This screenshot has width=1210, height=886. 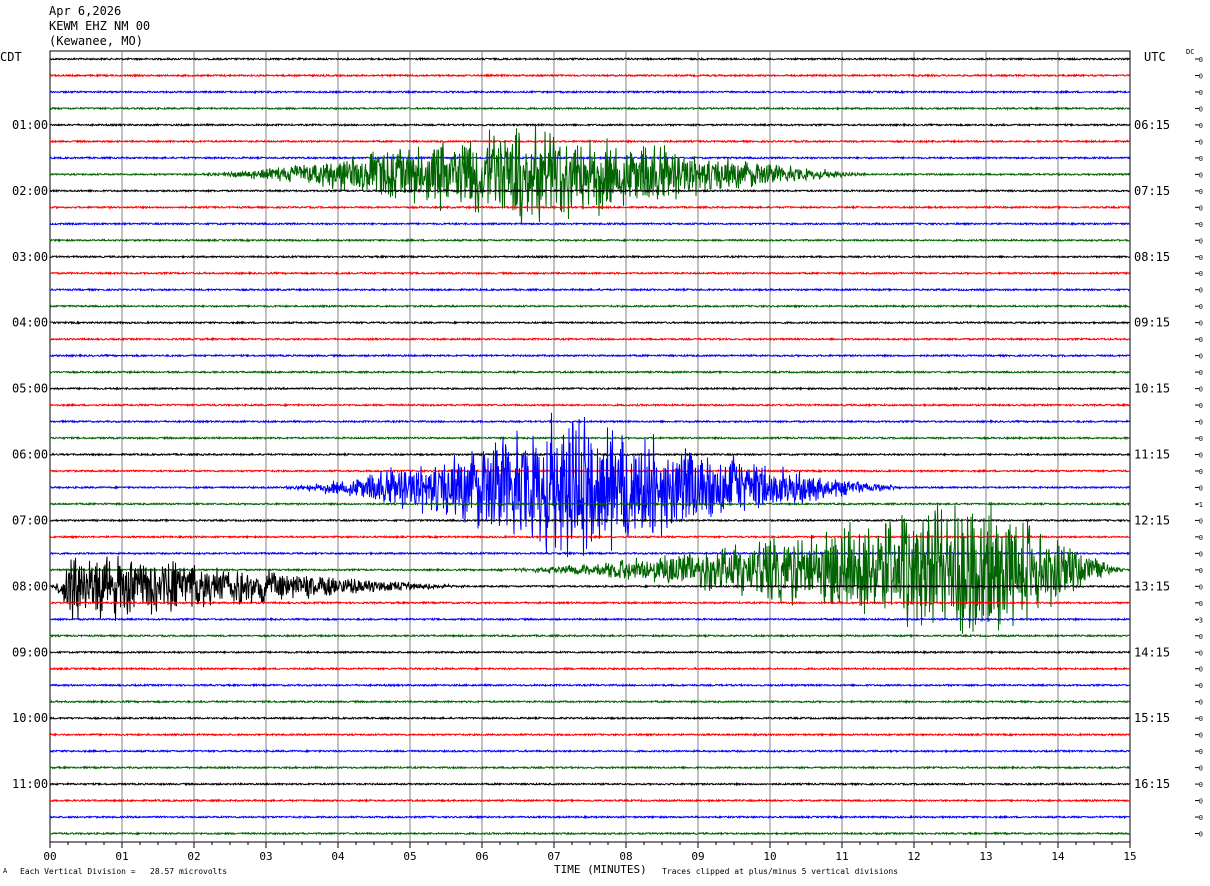 I want to click on left-hour-label: 11:00, so click(x=30, y=784).